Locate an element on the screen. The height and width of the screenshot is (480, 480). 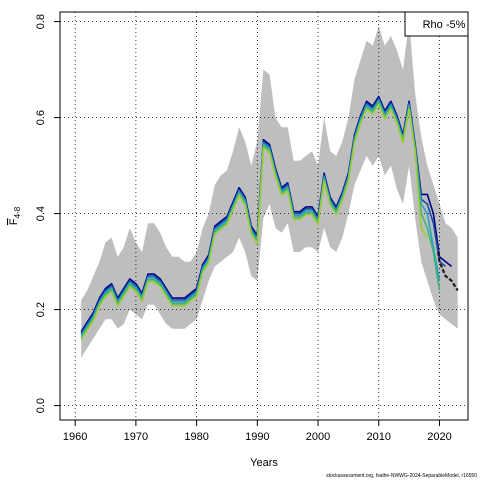
y-axis-title: F4-8 is located at coordinates (15, 215).